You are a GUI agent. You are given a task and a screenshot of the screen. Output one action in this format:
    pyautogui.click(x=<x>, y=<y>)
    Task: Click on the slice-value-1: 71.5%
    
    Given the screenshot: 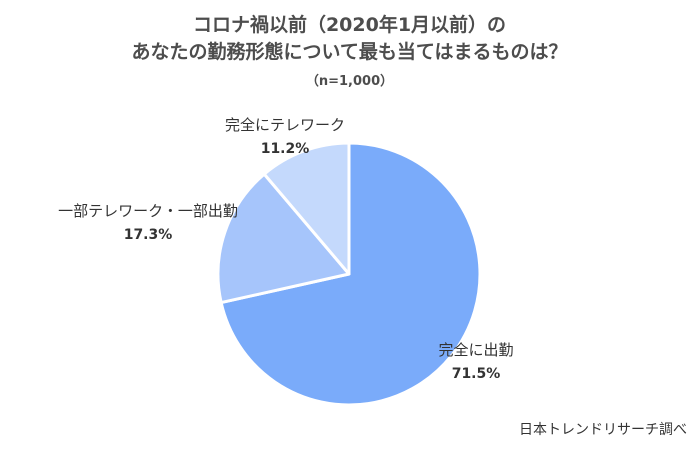 What is the action you would take?
    pyautogui.click(x=476, y=374)
    